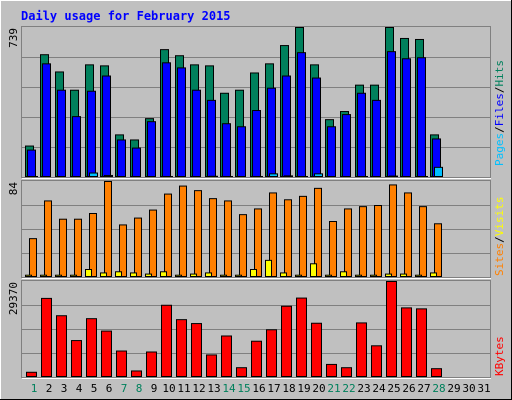 Image resolution: width=512 pixels, height=400 pixels. Describe the element at coordinates (213, 388) in the screenshot. I see `day-label: 13` at that location.